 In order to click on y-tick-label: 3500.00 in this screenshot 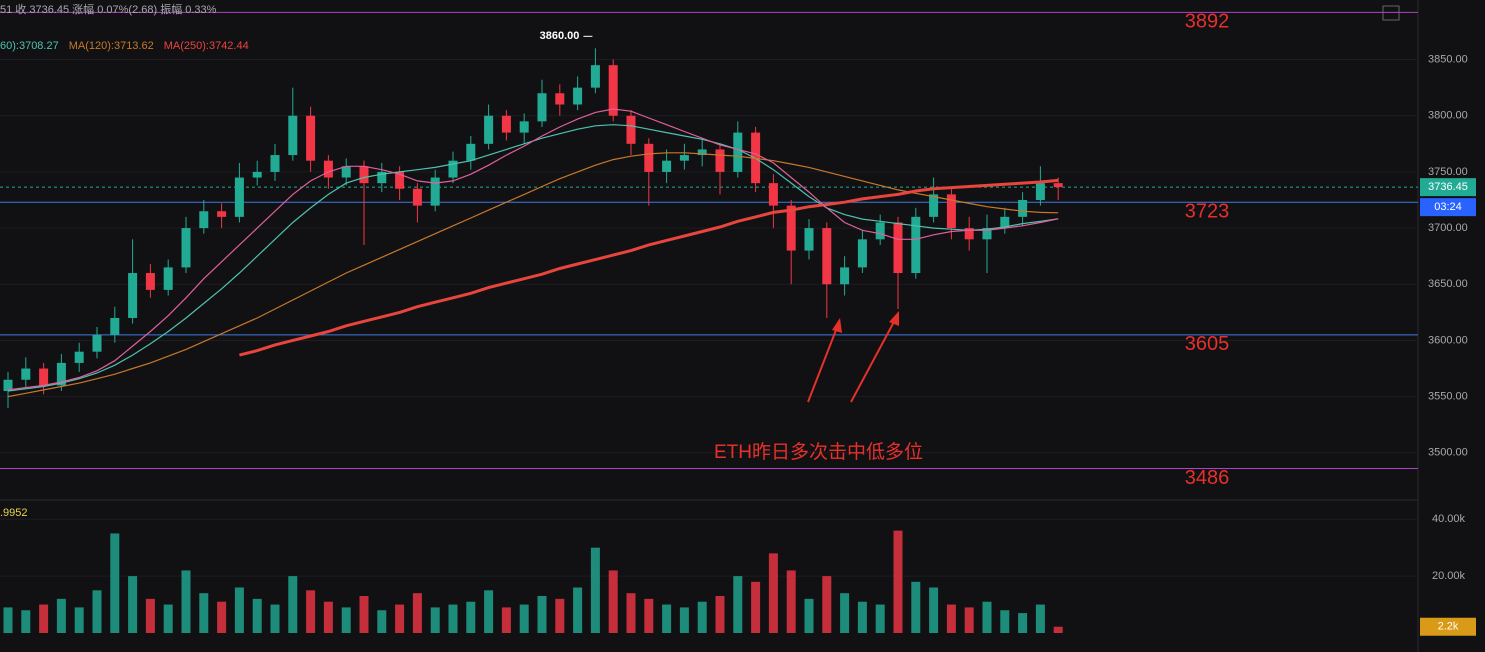, I will do `click(1448, 453)`.